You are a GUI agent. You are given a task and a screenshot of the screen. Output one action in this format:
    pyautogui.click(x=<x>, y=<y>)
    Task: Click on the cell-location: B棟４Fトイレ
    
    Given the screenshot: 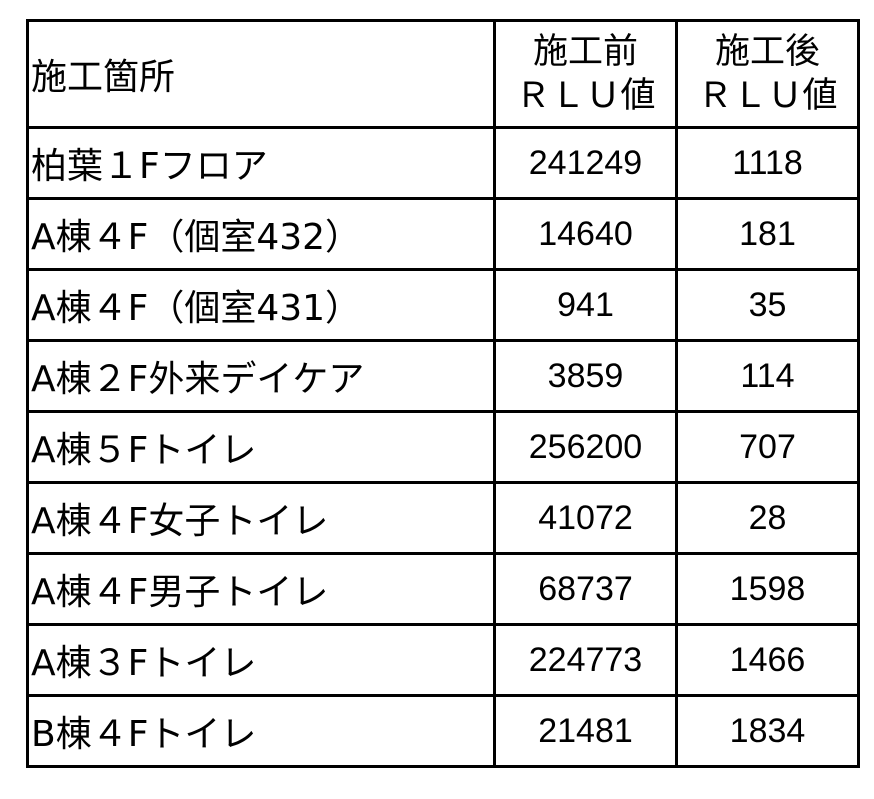 What is the action you would take?
    pyautogui.click(x=261, y=731)
    